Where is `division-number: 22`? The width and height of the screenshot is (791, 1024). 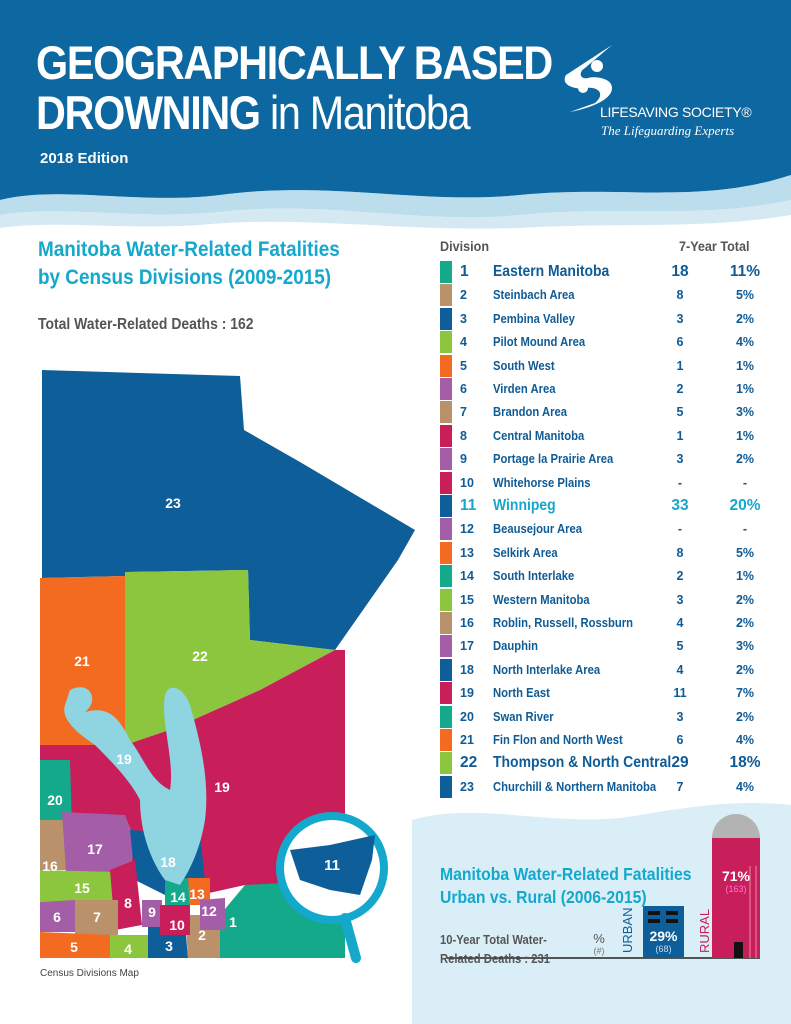
division-number: 22 is located at coordinates (469, 763).